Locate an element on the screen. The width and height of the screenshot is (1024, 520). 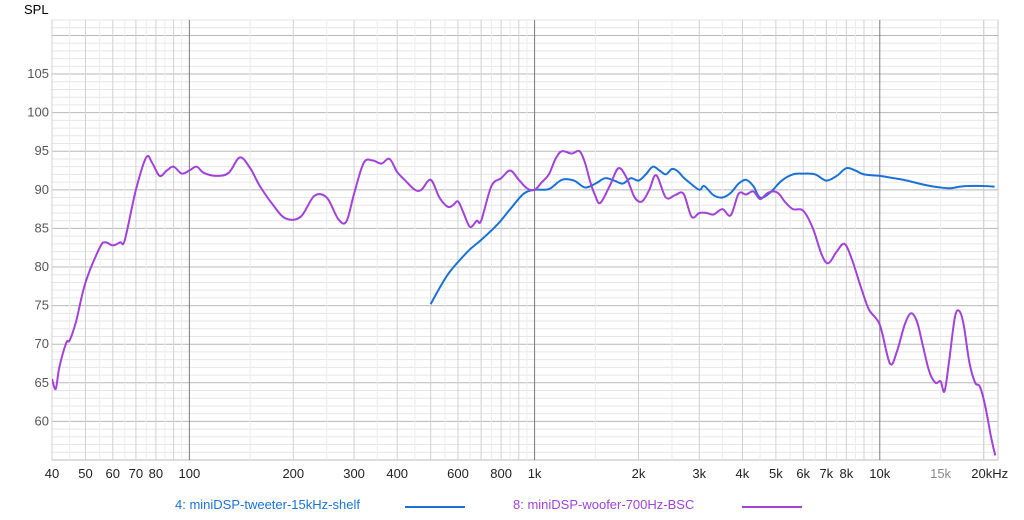
x-tick-label: 1k is located at coordinates (535, 473).